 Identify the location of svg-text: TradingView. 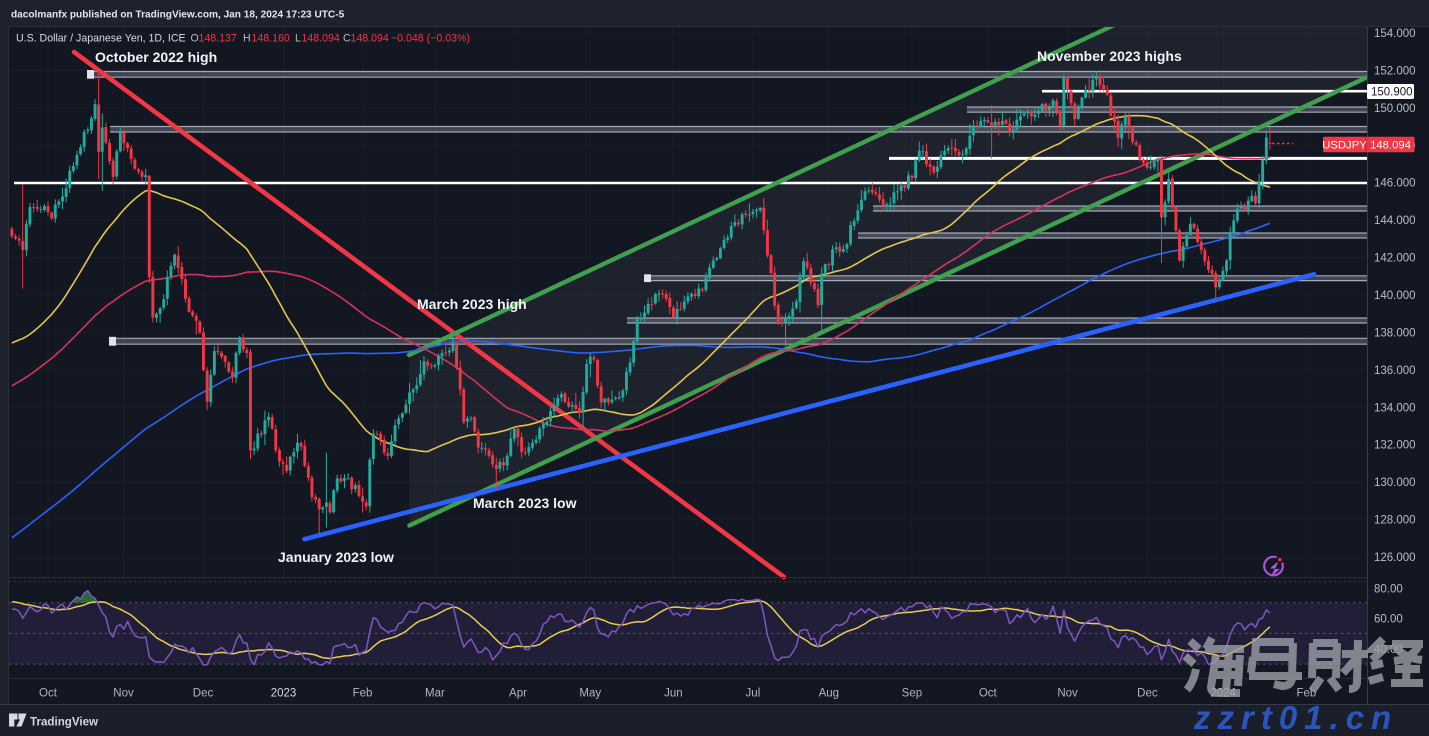
(64, 722).